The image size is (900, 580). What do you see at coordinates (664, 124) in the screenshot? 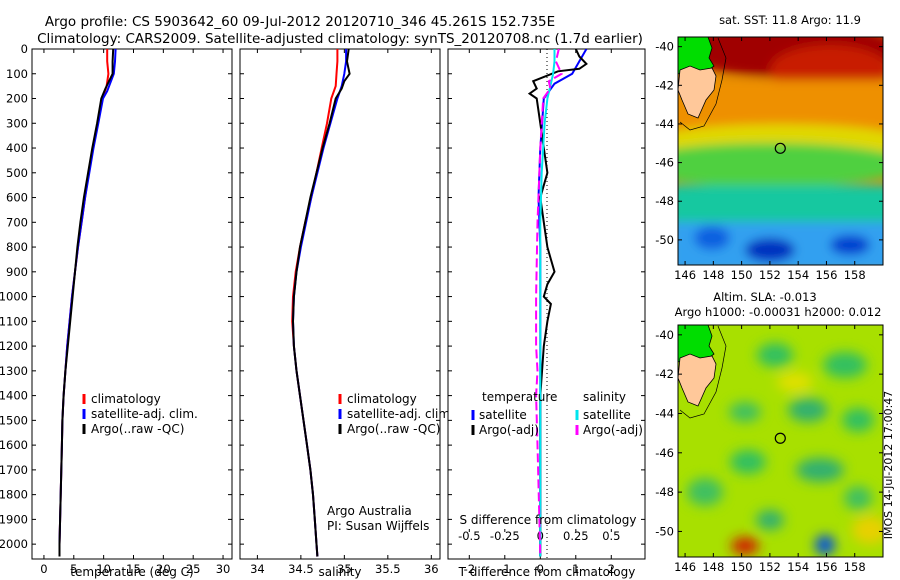
I see `m1-ticks-ytick-label--44: -44` at bounding box center [664, 124].